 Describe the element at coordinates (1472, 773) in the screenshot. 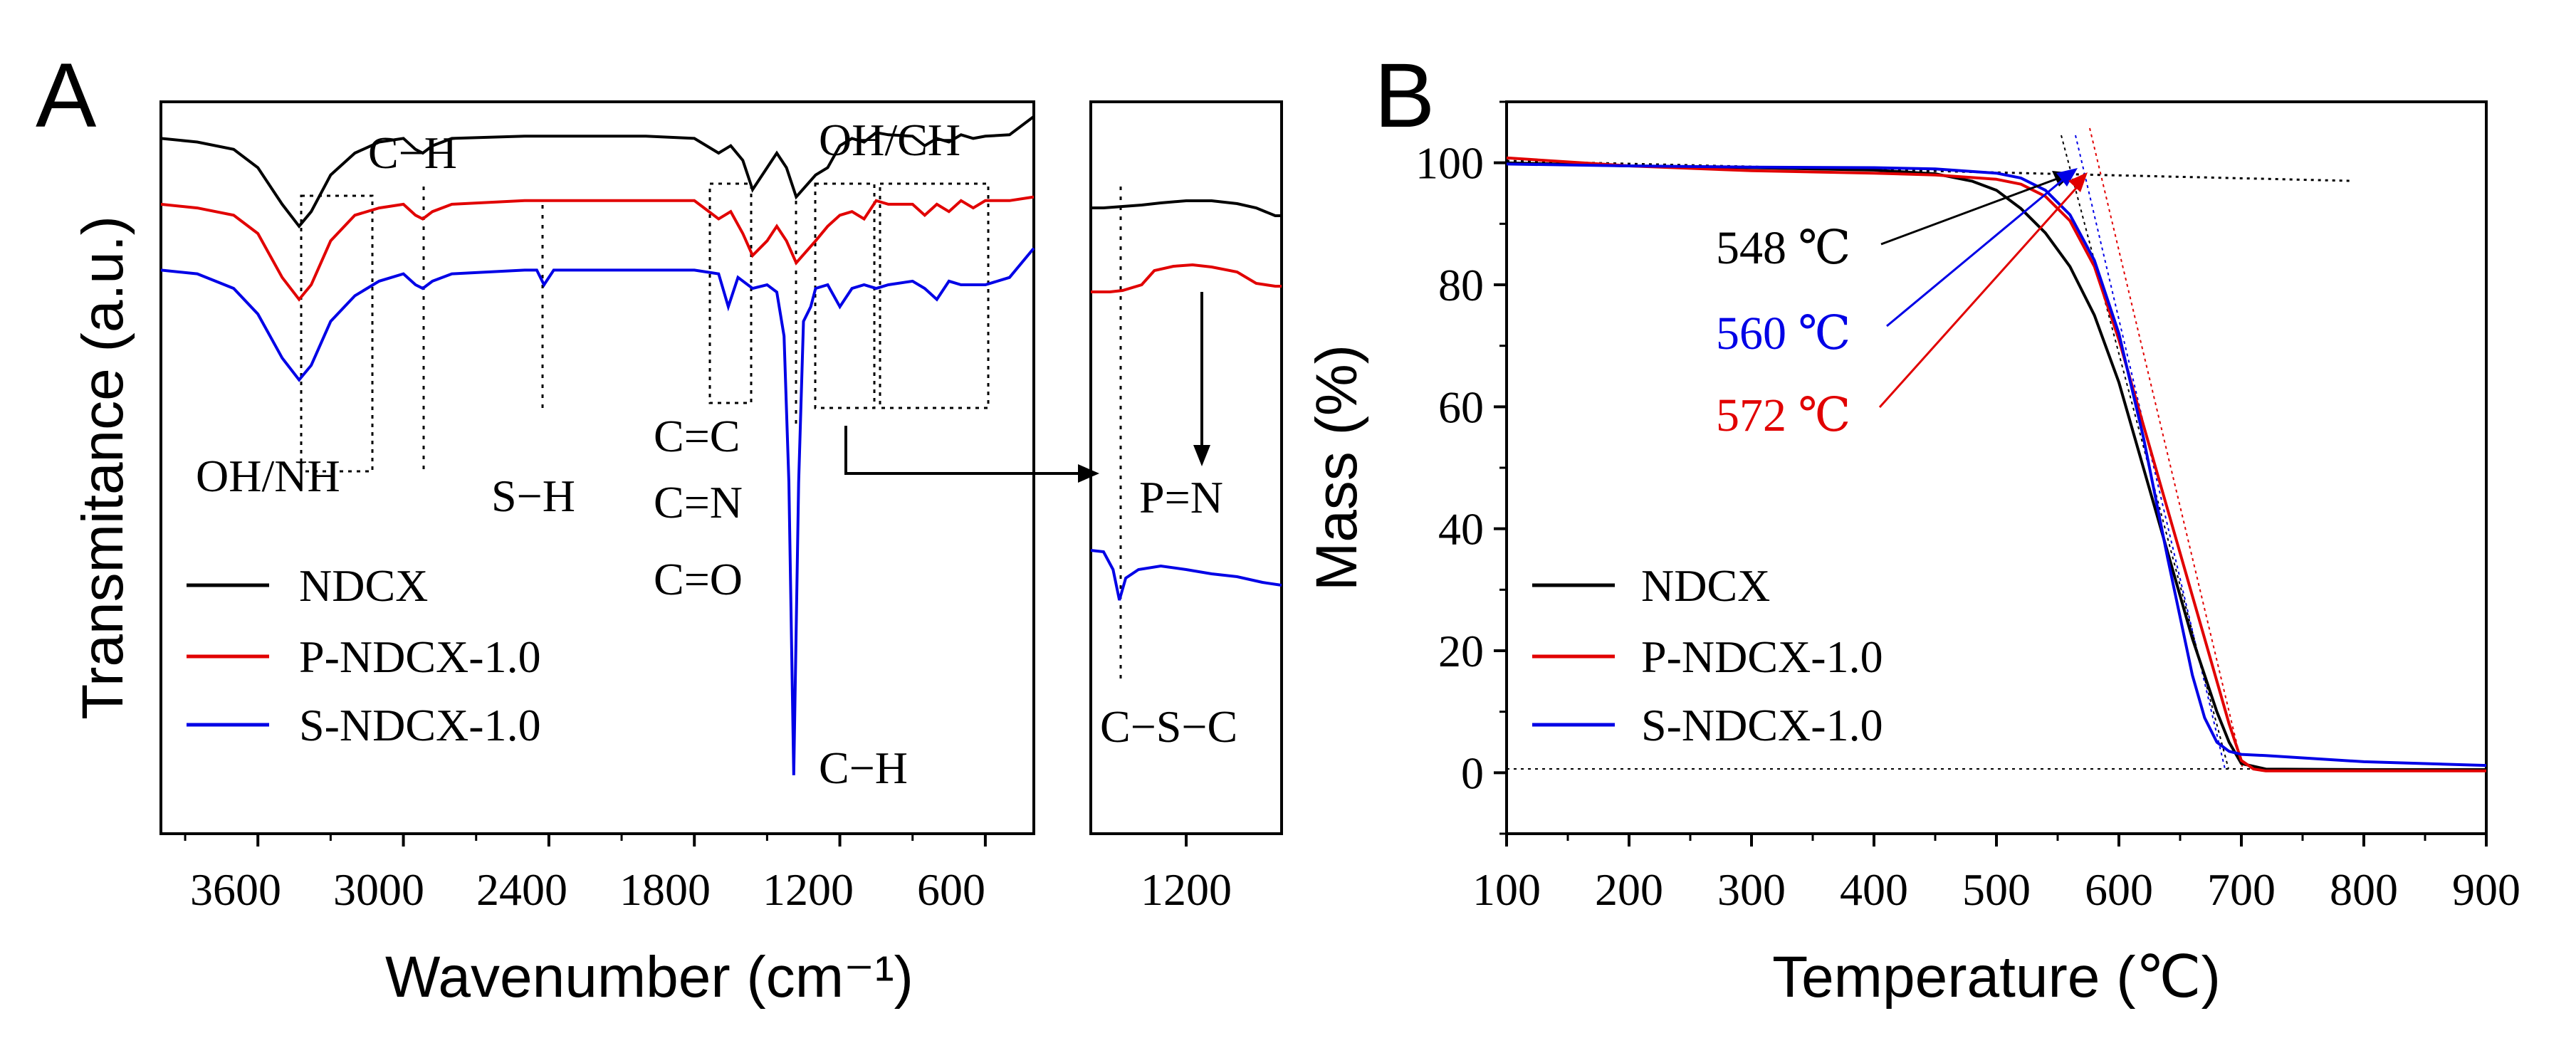

I see `b-y-tick-label: 0` at that location.